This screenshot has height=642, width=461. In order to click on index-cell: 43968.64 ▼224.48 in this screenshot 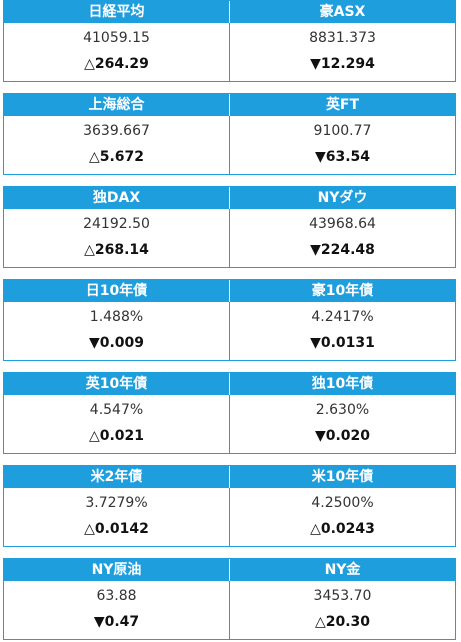, I will do `click(342, 238)`.